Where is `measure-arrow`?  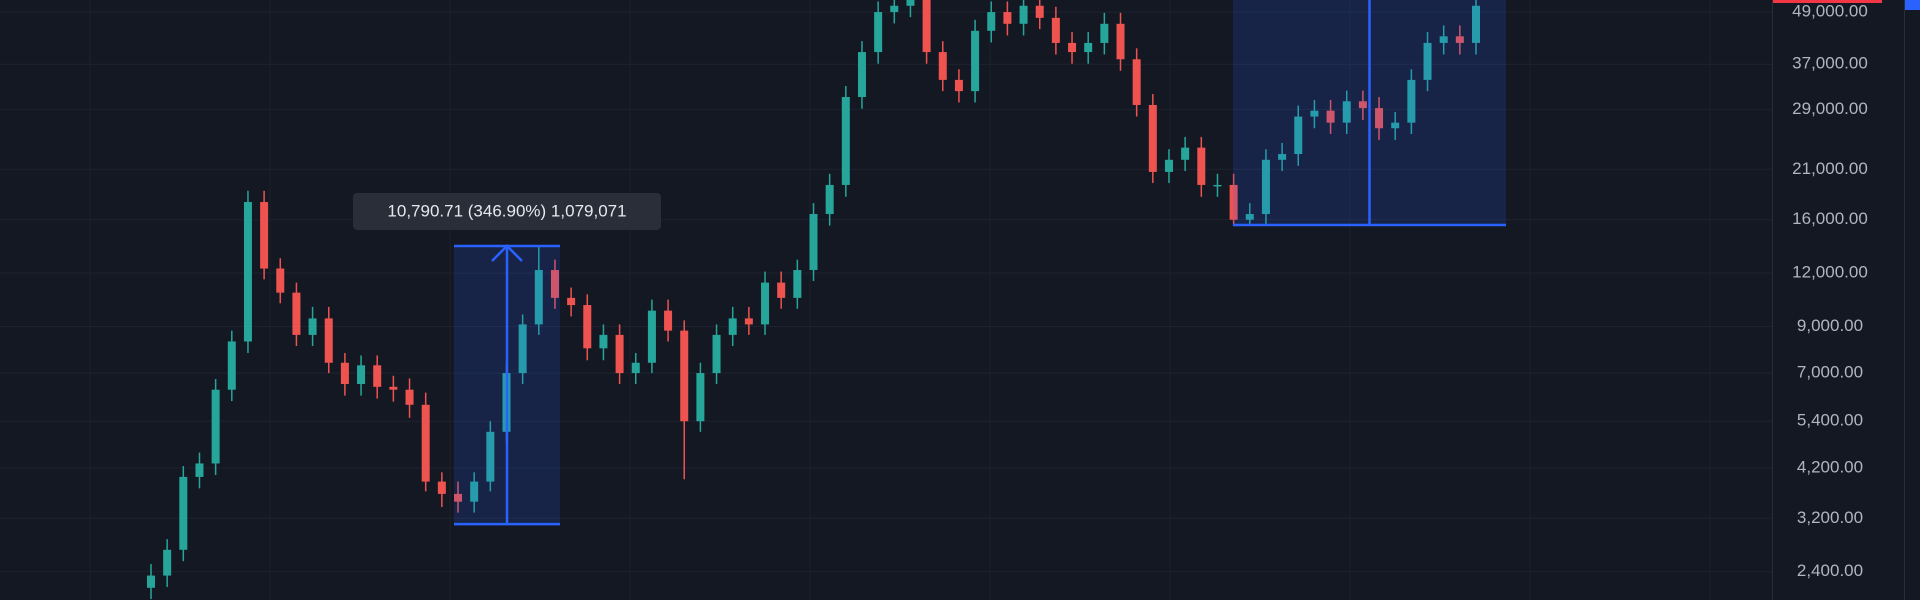
measure-arrow is located at coordinates (507, 253).